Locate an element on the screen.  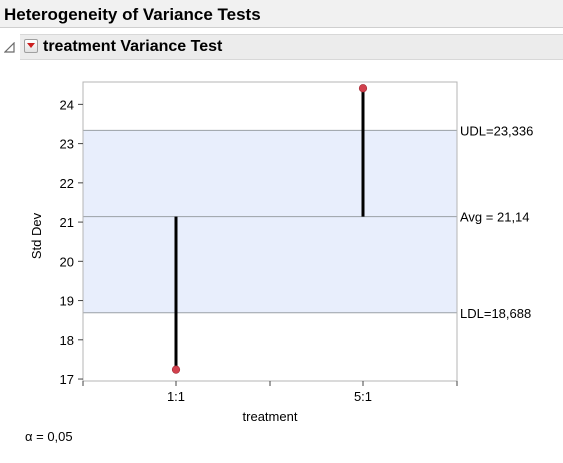
collapse-triangle-icon is located at coordinates (10, 48).